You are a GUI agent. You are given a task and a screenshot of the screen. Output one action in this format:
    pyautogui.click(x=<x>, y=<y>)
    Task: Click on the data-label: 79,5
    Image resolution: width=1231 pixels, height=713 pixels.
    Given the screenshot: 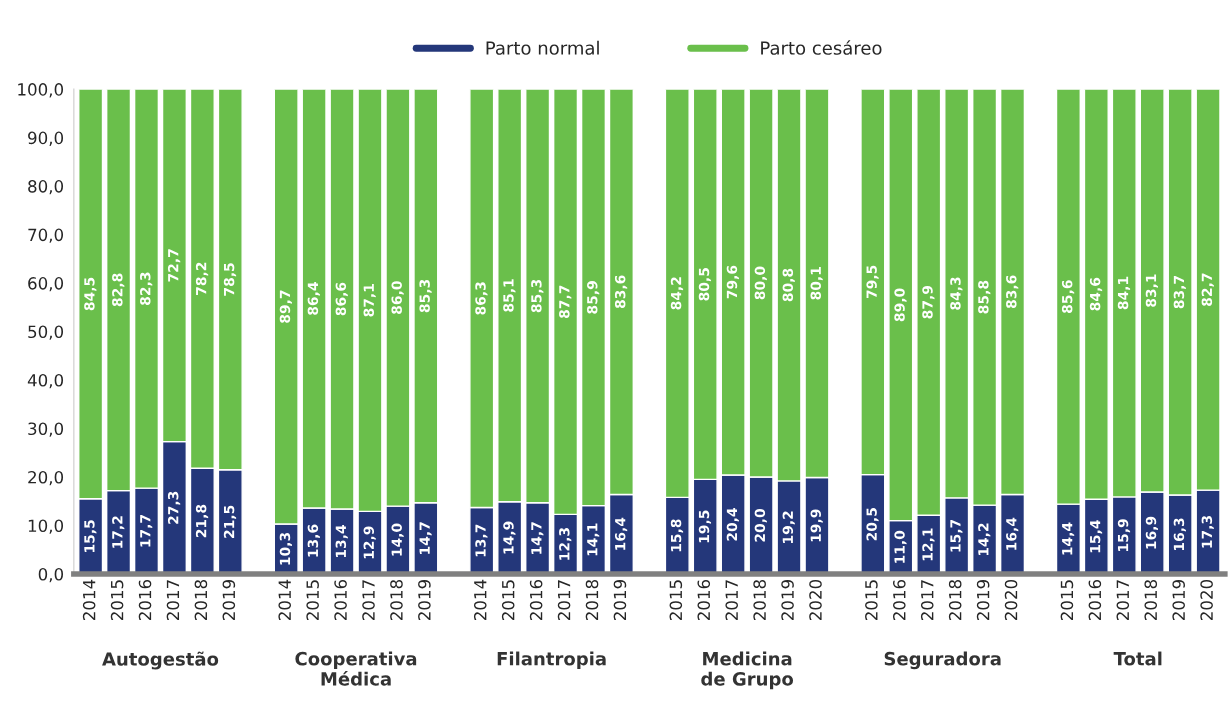 What is the action you would take?
    pyautogui.click(x=872, y=282)
    